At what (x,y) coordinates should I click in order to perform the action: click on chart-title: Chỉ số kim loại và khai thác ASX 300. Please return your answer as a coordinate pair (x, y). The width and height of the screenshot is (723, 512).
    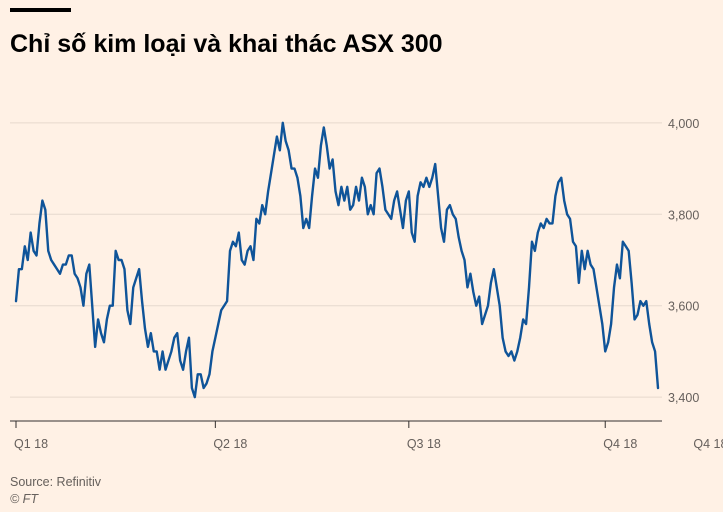
    Looking at the image, I should click on (226, 44).